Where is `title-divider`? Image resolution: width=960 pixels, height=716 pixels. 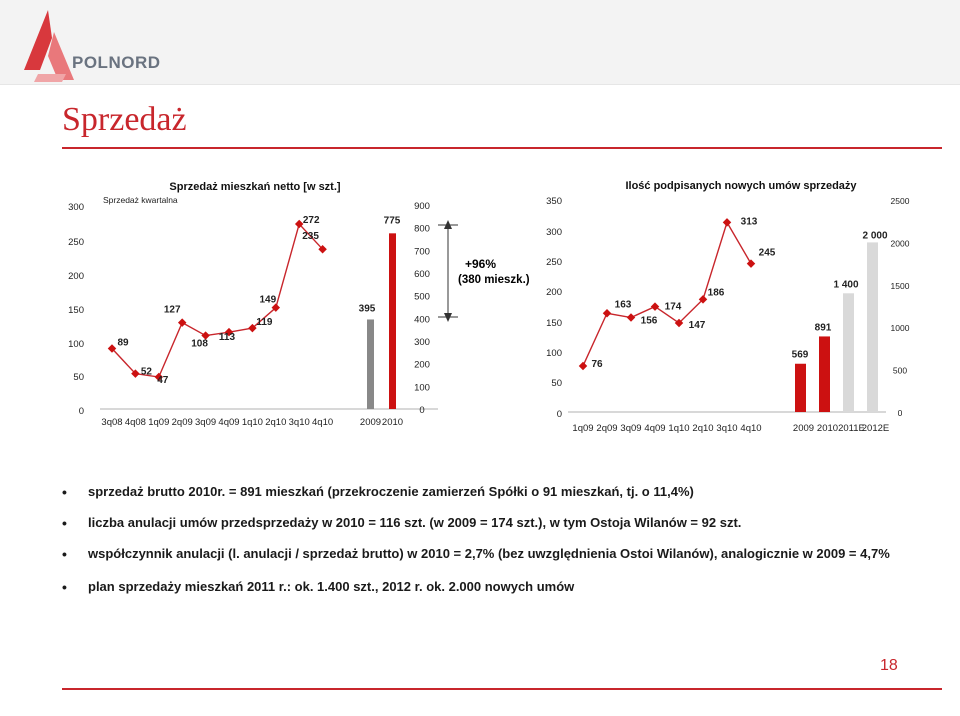
title-divider is located at coordinates (502, 148).